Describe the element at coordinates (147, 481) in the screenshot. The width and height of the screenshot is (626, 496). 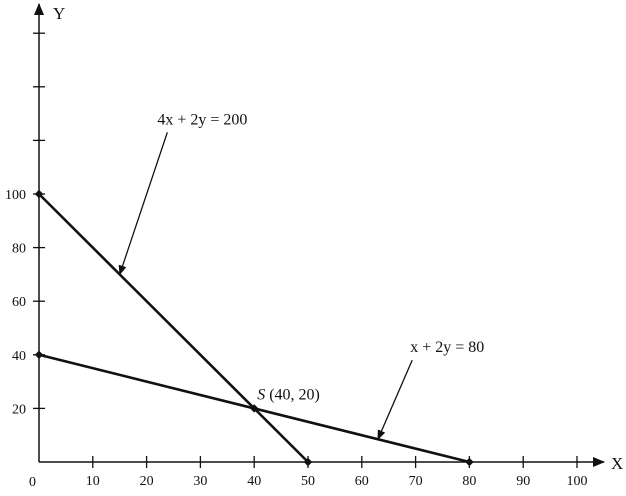
I see `x-tick-label: 20` at that location.